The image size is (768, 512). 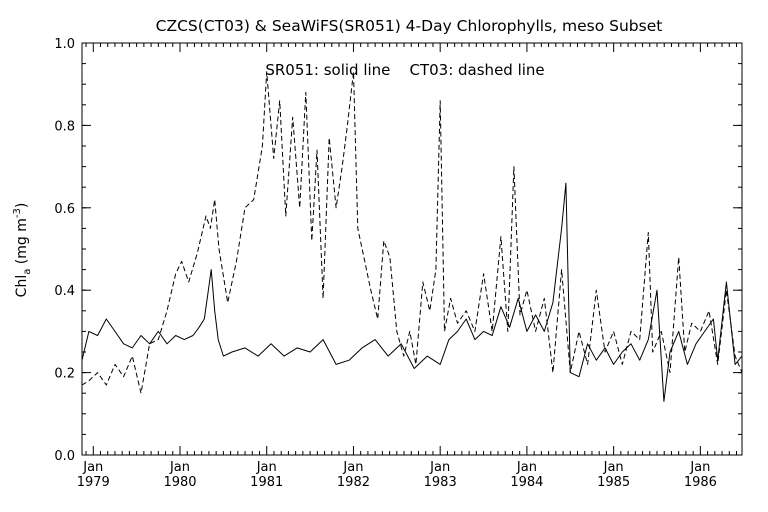 I want to click on series-annotation: SR051: solid line CT03: dashed line, so click(x=404, y=70).